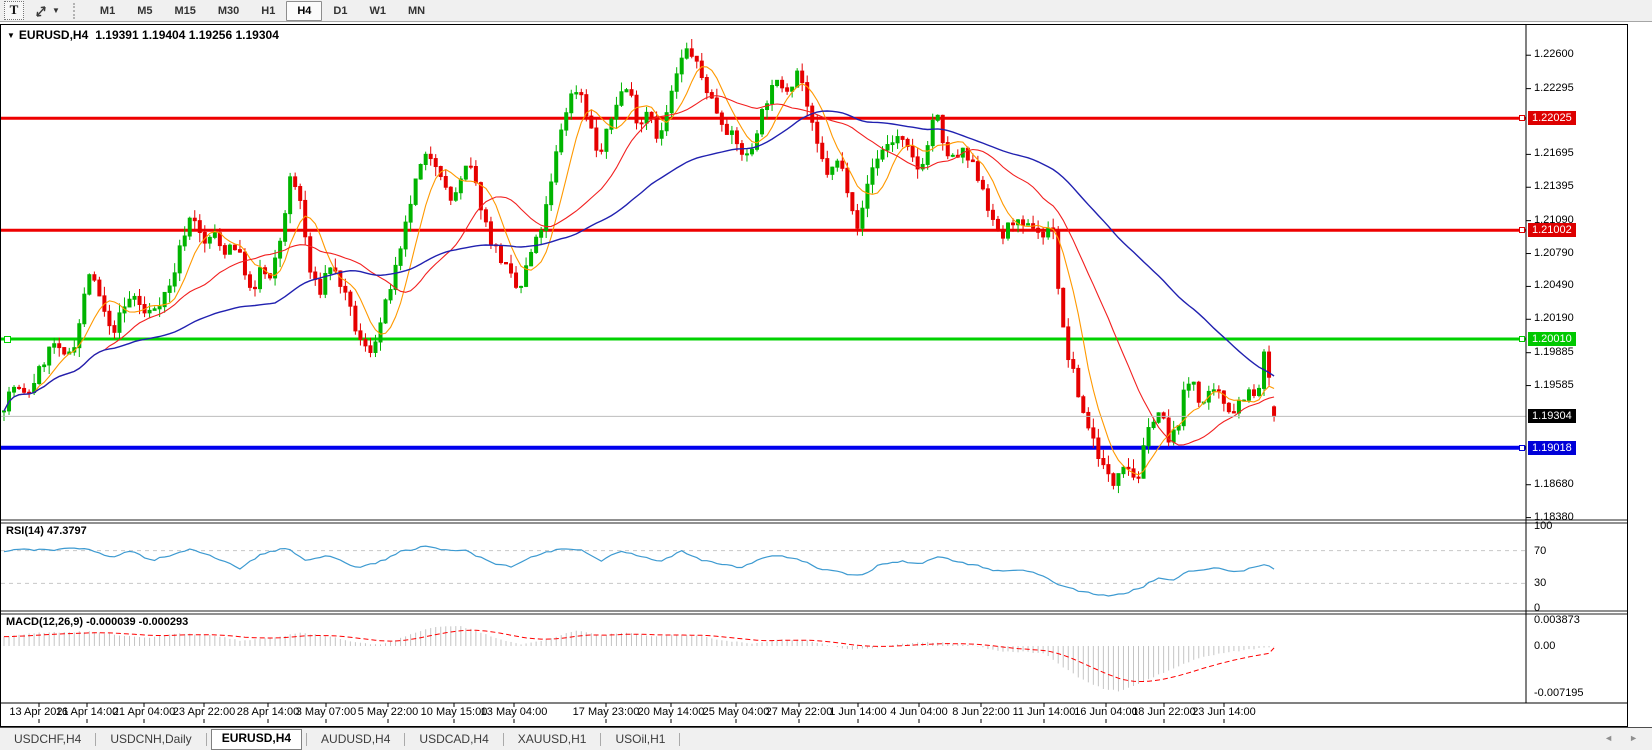  I want to click on macd-signal-line, so click(639, 655).